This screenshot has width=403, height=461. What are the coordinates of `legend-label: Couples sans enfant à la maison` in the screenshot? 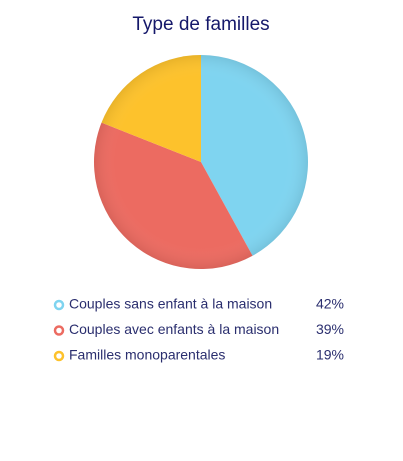 It's located at (170, 304).